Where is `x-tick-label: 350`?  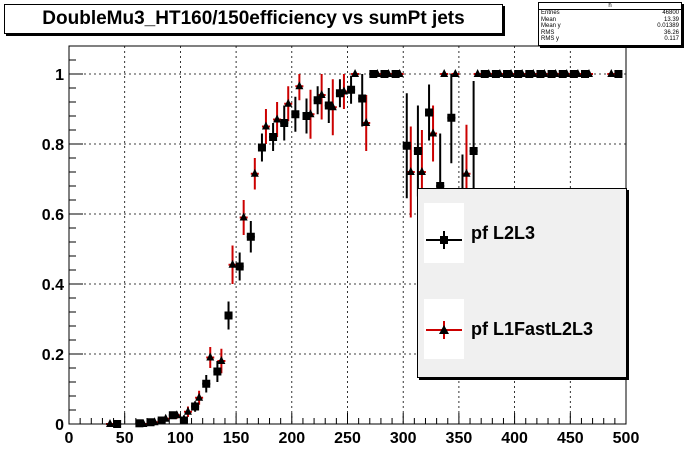 x-tick-label: 350 is located at coordinates (459, 438).